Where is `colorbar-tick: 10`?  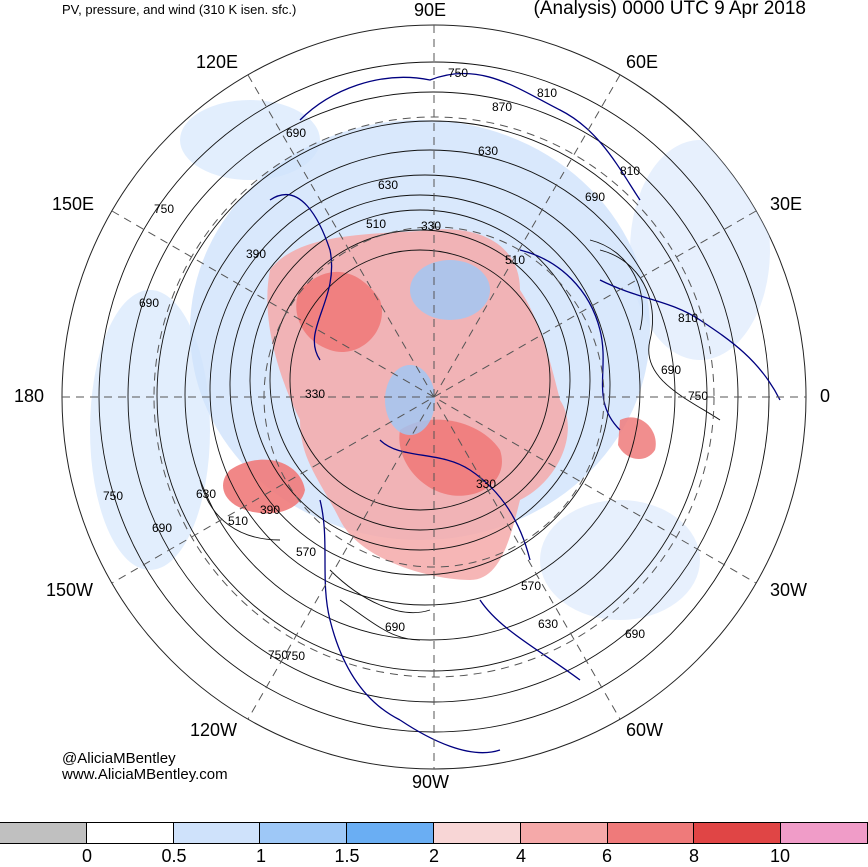
colorbar-tick: 10 is located at coordinates (780, 856).